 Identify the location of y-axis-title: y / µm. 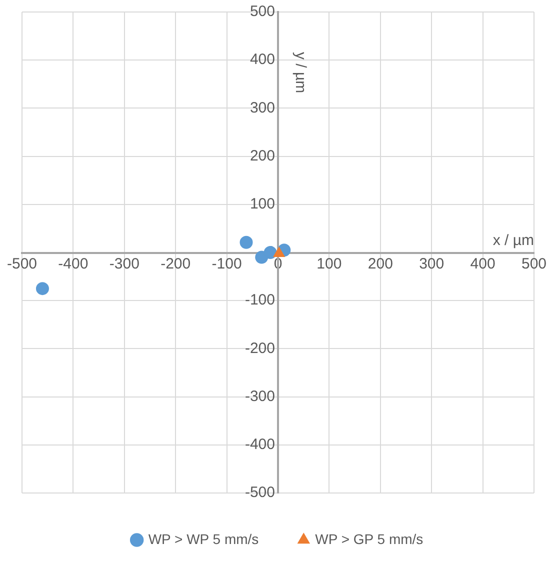
(300, 73).